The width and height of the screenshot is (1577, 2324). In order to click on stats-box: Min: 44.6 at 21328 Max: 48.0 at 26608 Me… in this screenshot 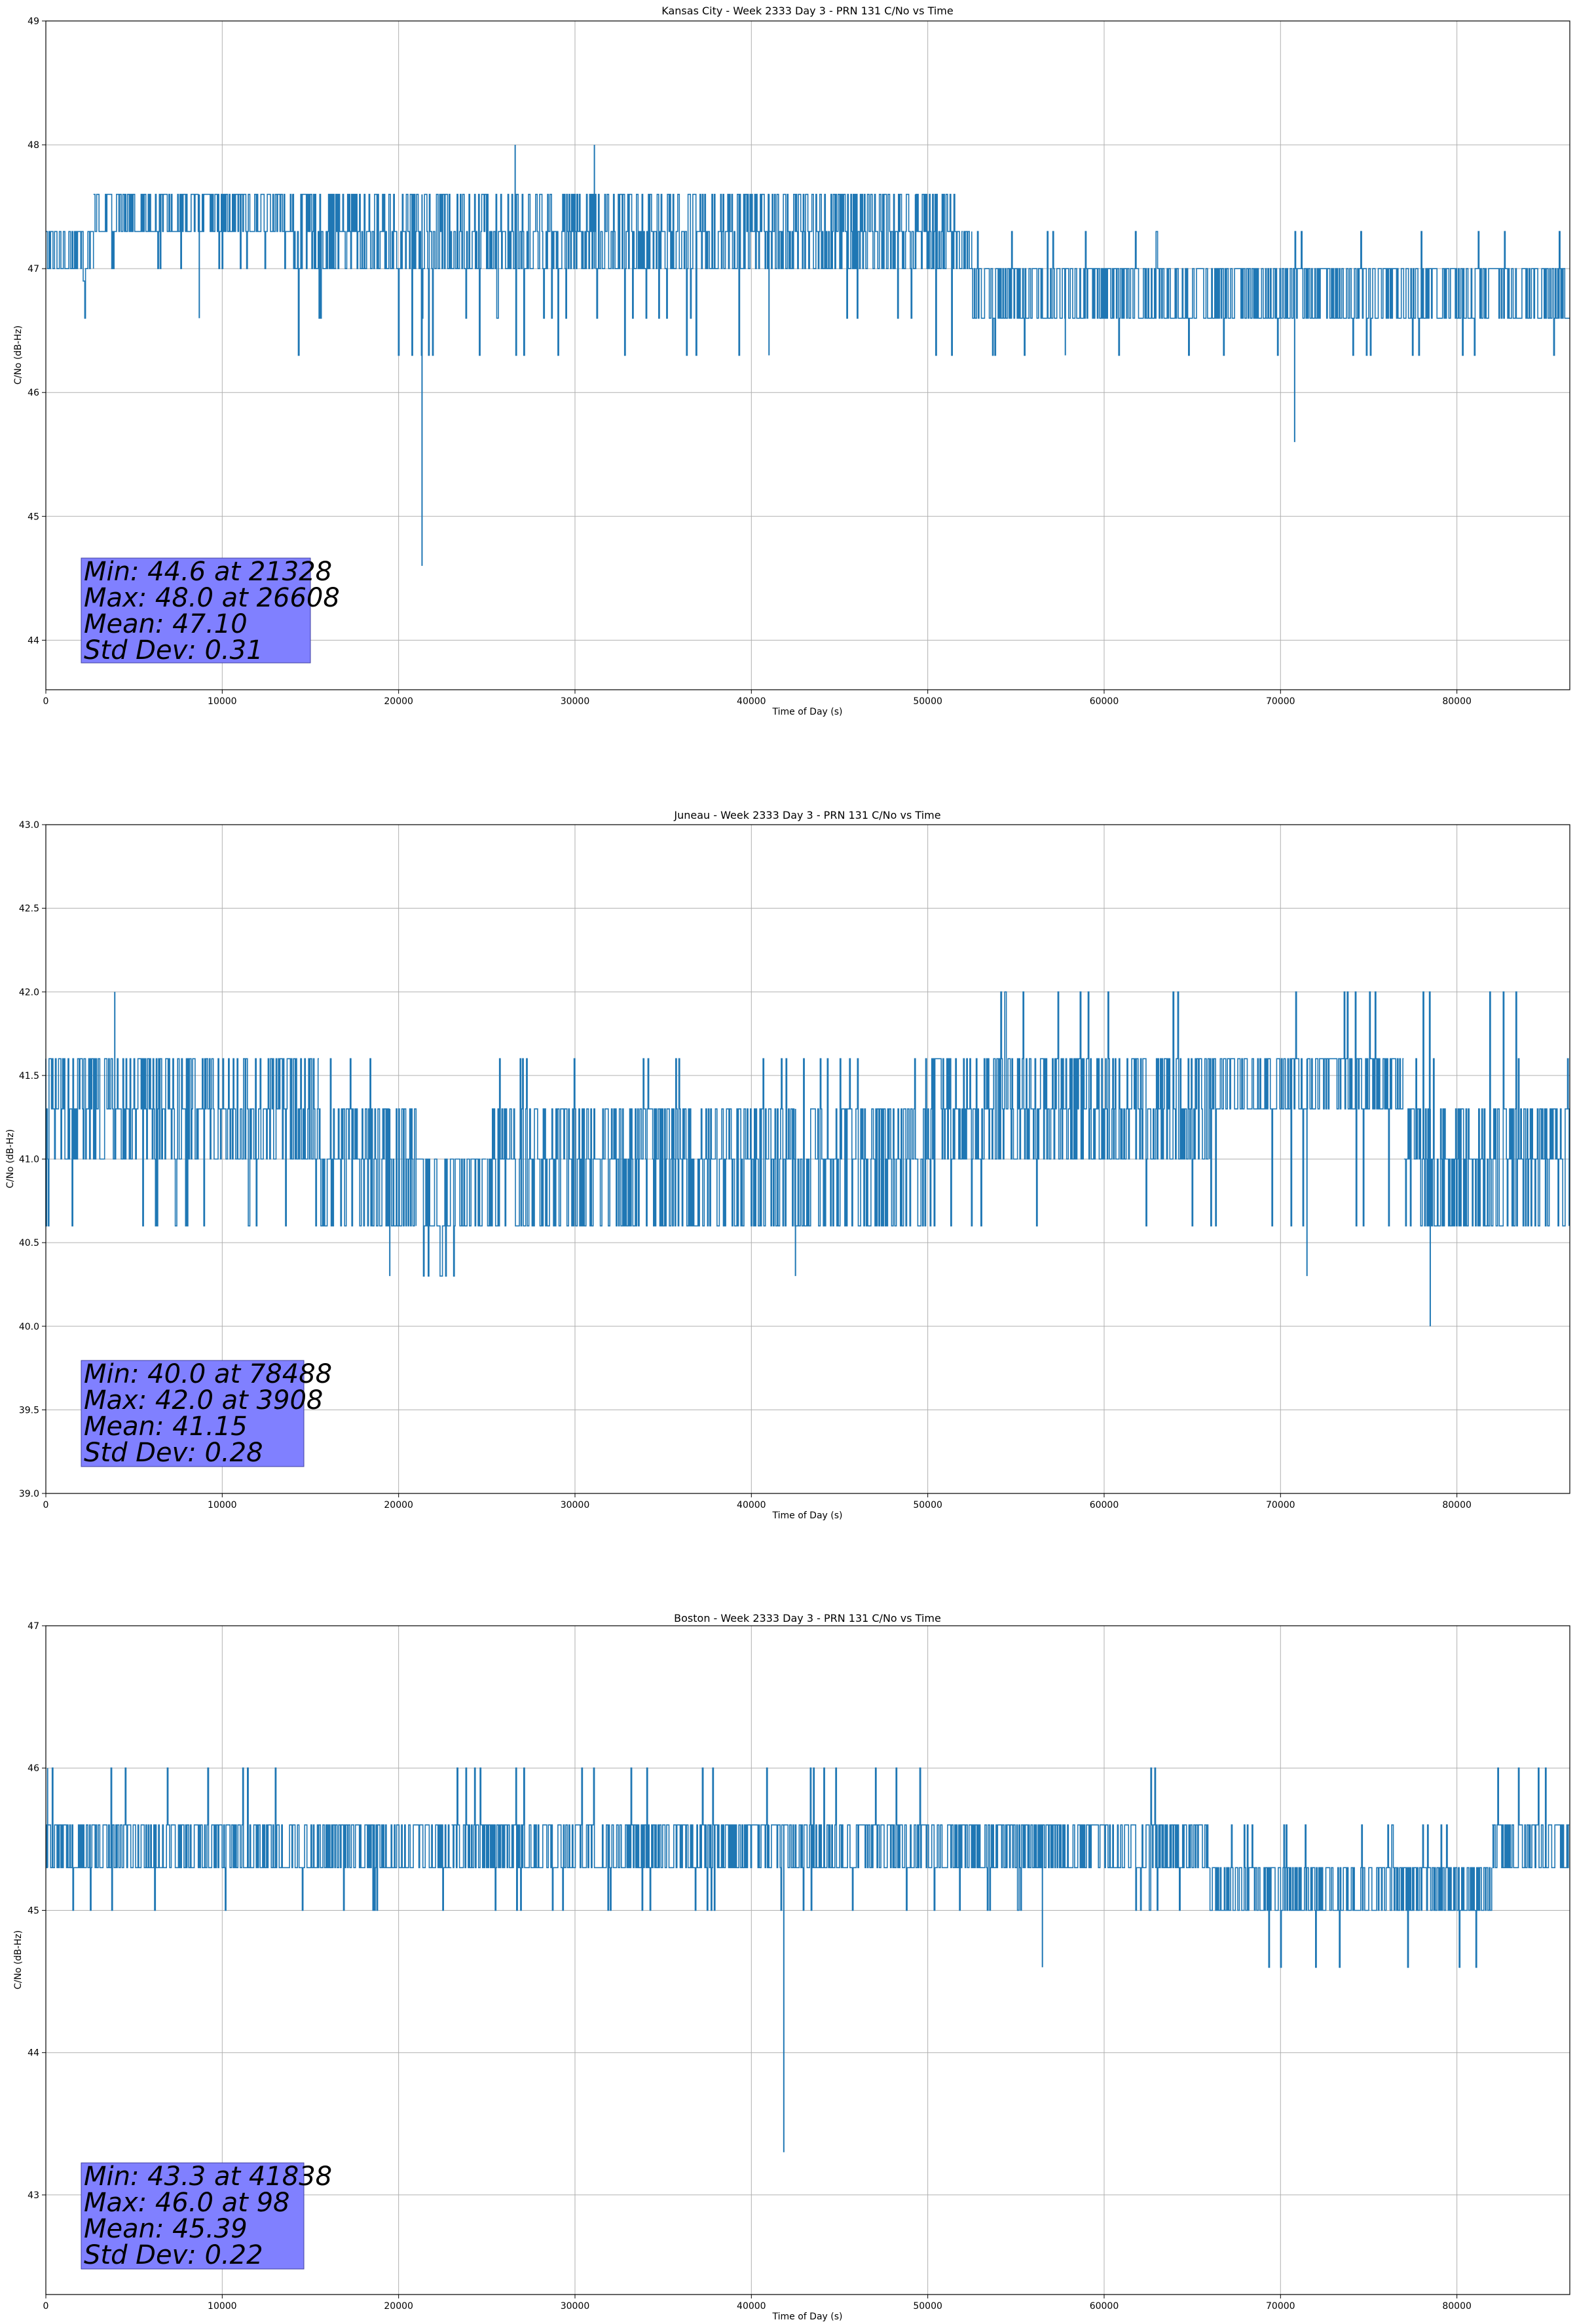, I will do `click(210, 611)`.